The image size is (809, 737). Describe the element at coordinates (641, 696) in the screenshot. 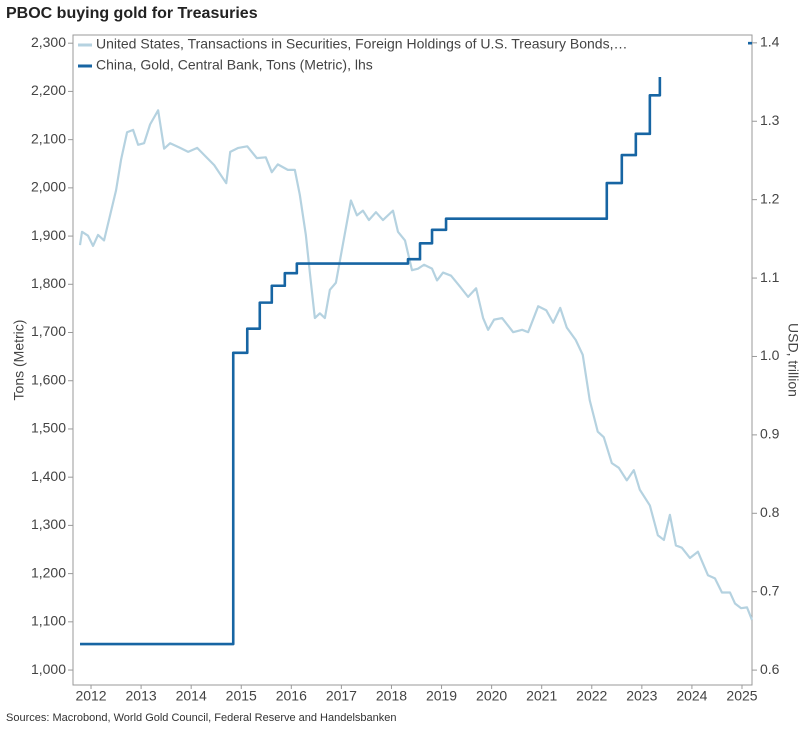

I see `x-tick-label: 2023` at that location.